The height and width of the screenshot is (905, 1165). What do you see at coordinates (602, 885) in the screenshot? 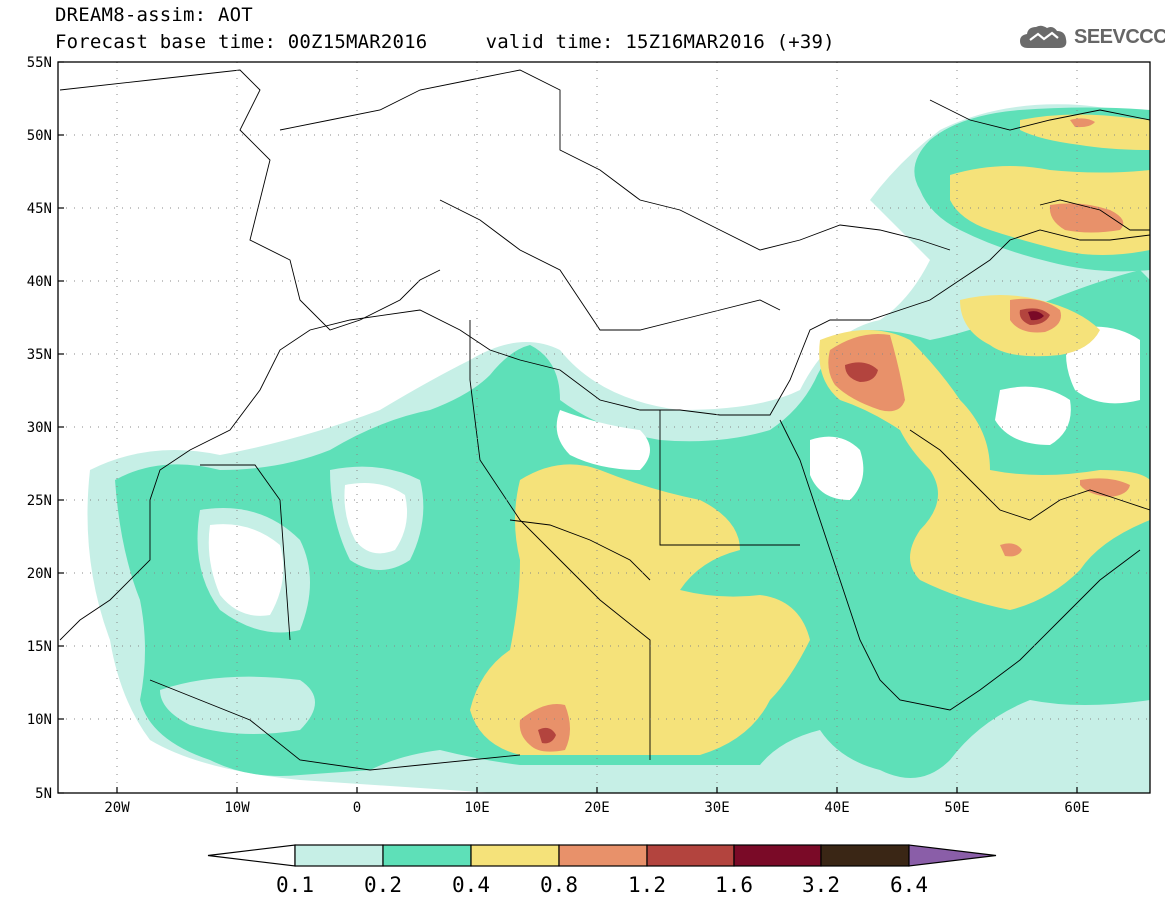
I see `legend-labels: 0.1 0.2 0.4 0.8 1.2 1.6 3.2 6.4` at bounding box center [602, 885].